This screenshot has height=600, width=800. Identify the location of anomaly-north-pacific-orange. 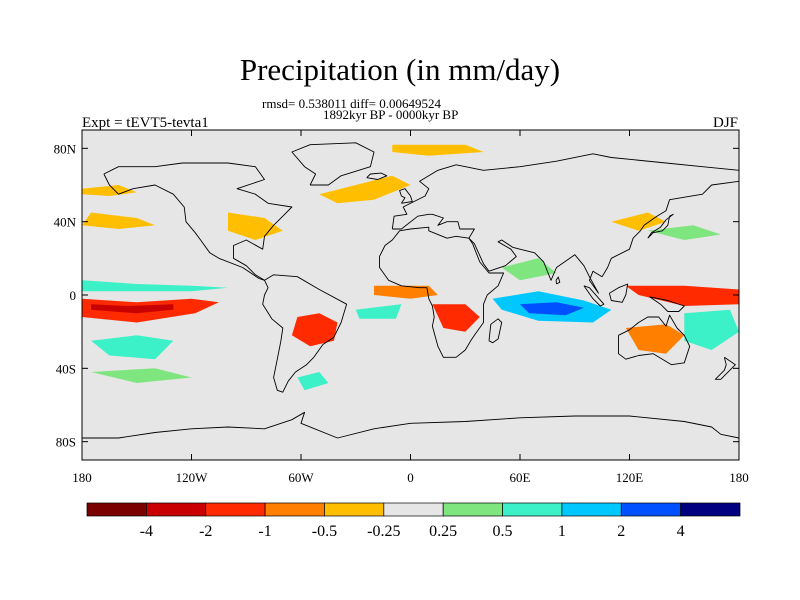
(109, 190).